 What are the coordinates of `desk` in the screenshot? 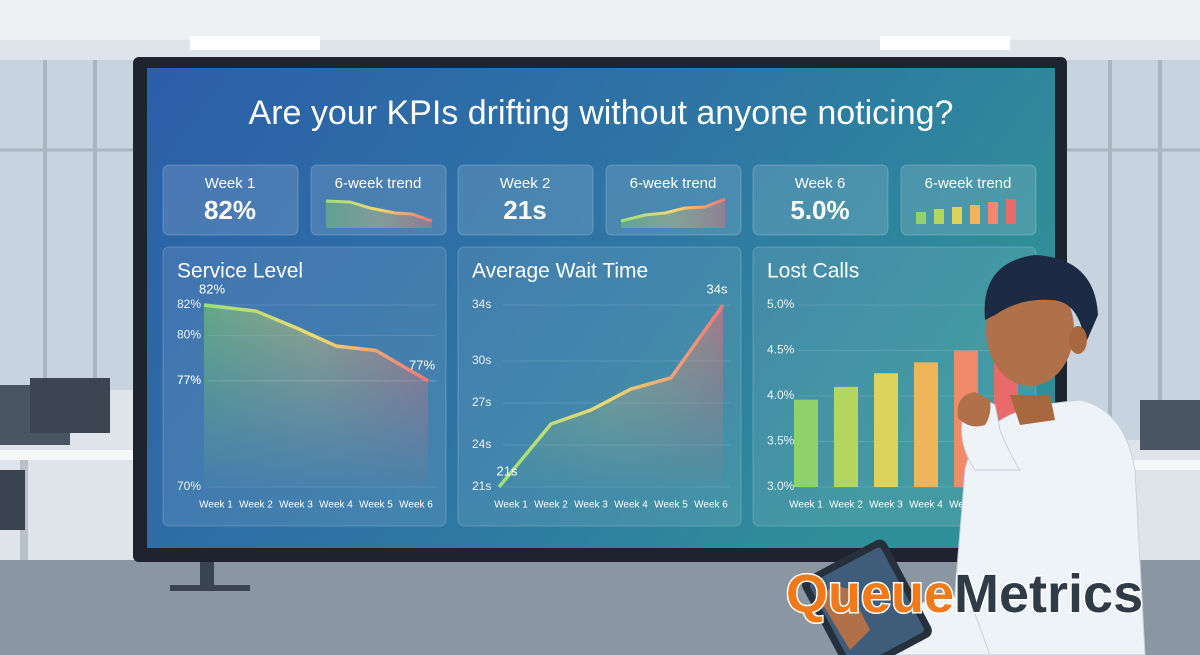 It's located at (66, 469).